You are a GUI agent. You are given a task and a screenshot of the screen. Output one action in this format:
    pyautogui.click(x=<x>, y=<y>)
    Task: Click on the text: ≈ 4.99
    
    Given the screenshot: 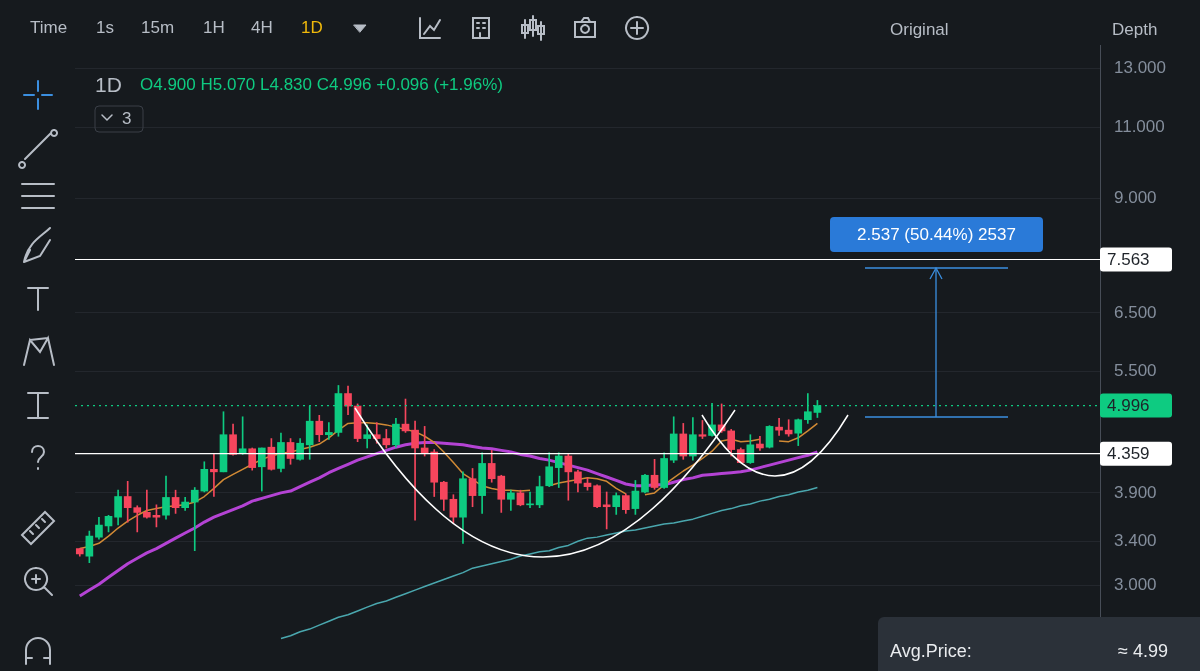 What is the action you would take?
    pyautogui.click(x=1143, y=651)
    